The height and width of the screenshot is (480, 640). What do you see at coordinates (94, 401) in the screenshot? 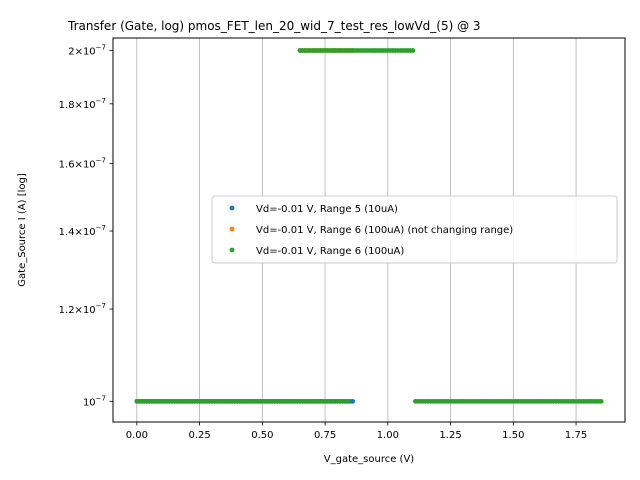
I see `y-tick-label: 10−7` at bounding box center [94, 401].